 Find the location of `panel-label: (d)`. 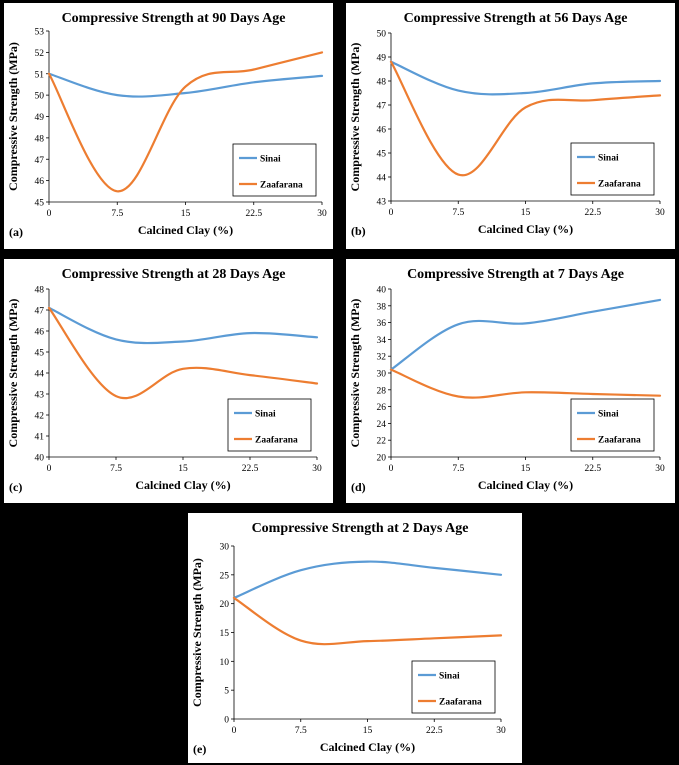

panel-label: (d) is located at coordinates (358, 487).